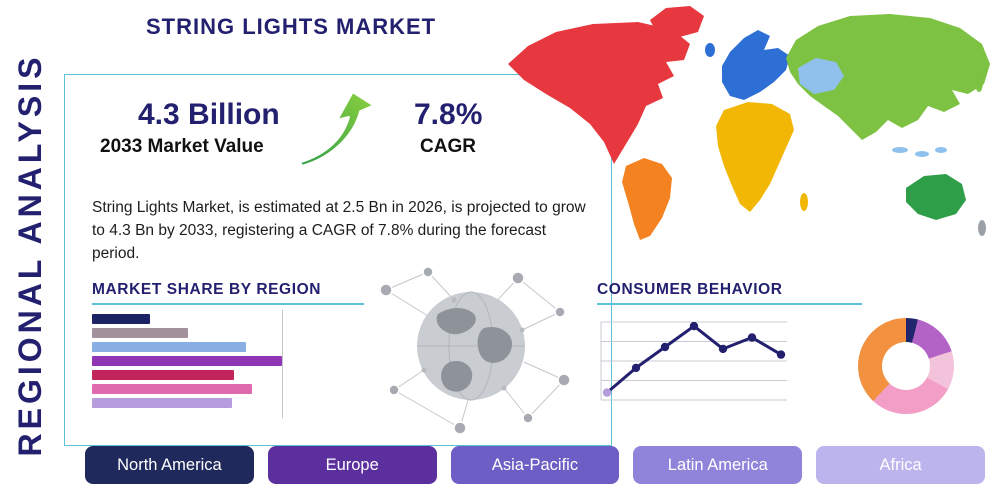 Image resolution: width=1000 pixels, height=500 pixels. Describe the element at coordinates (30, 255) in the screenshot. I see `regional-analysis-vertical-label: REGIONAL ANALYSIS` at that location.